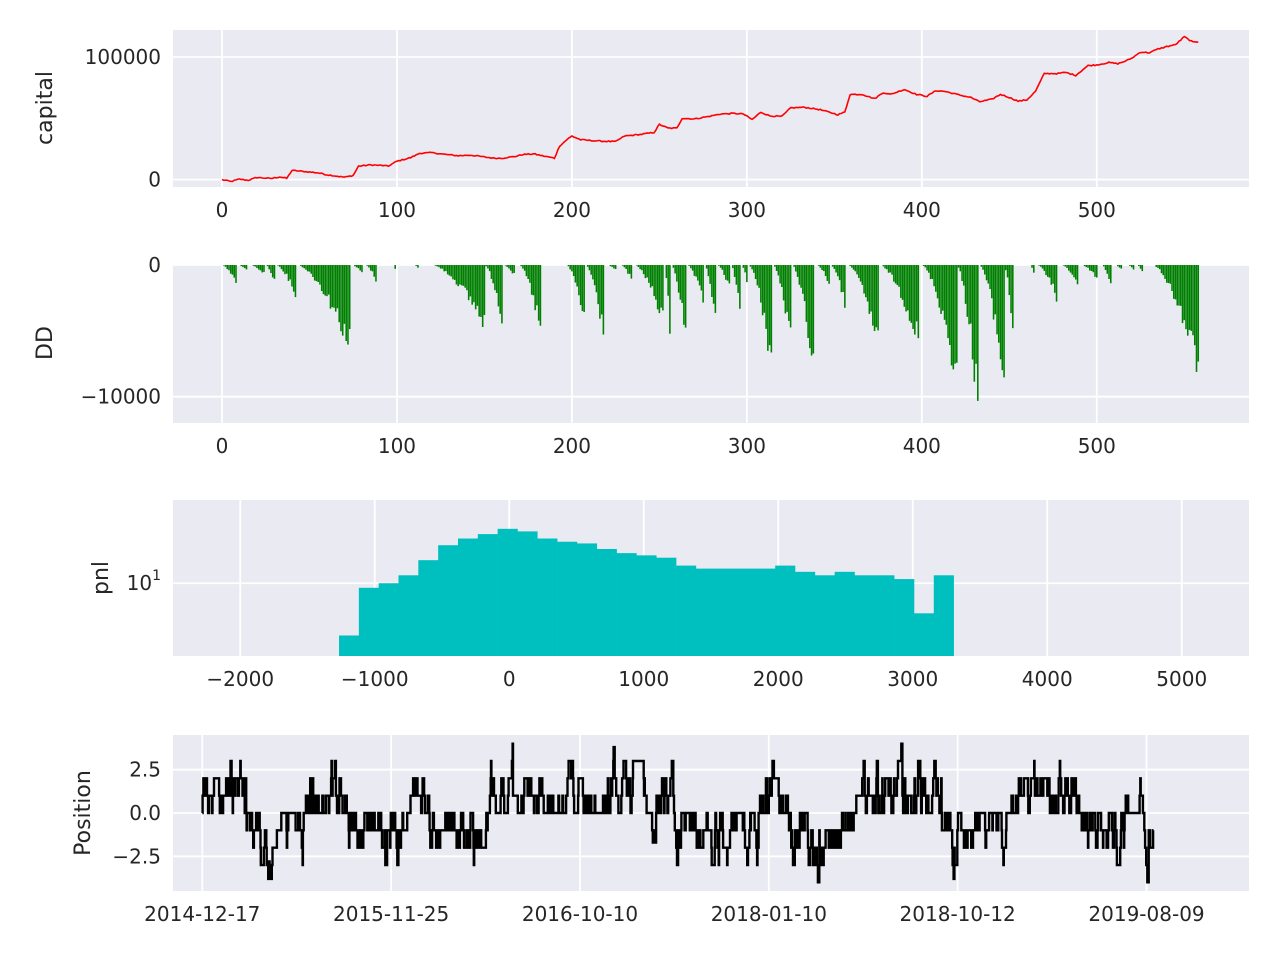  I want to click on y-tick-label: −10000, so click(121, 397).